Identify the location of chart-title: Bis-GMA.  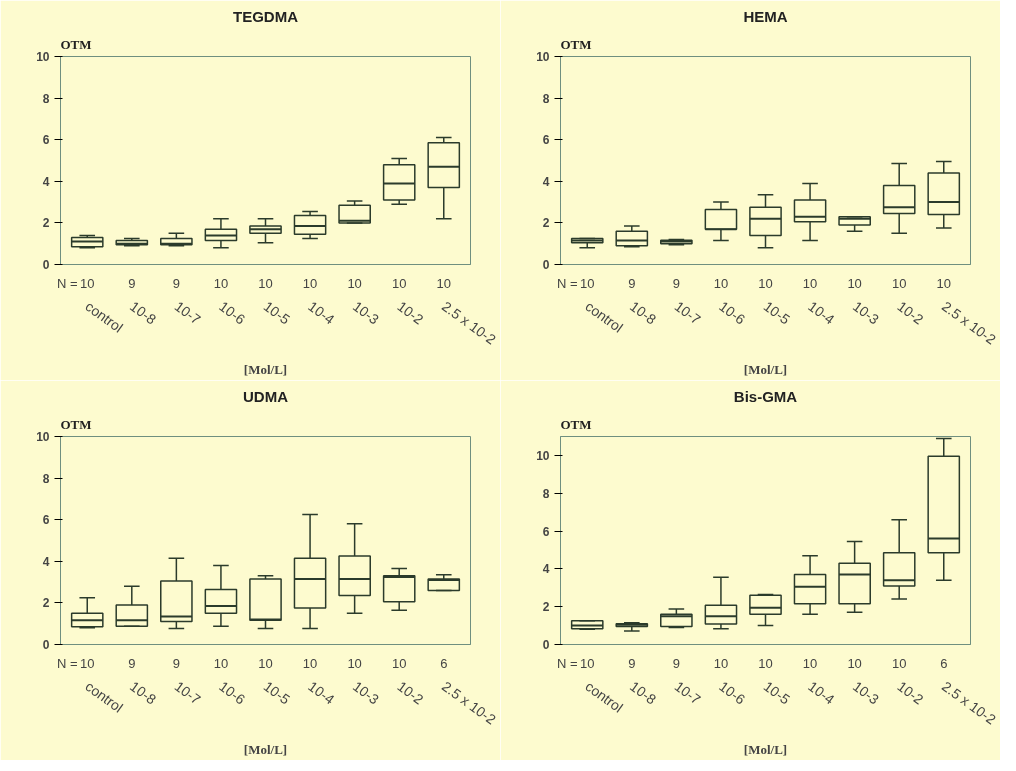
(765, 396).